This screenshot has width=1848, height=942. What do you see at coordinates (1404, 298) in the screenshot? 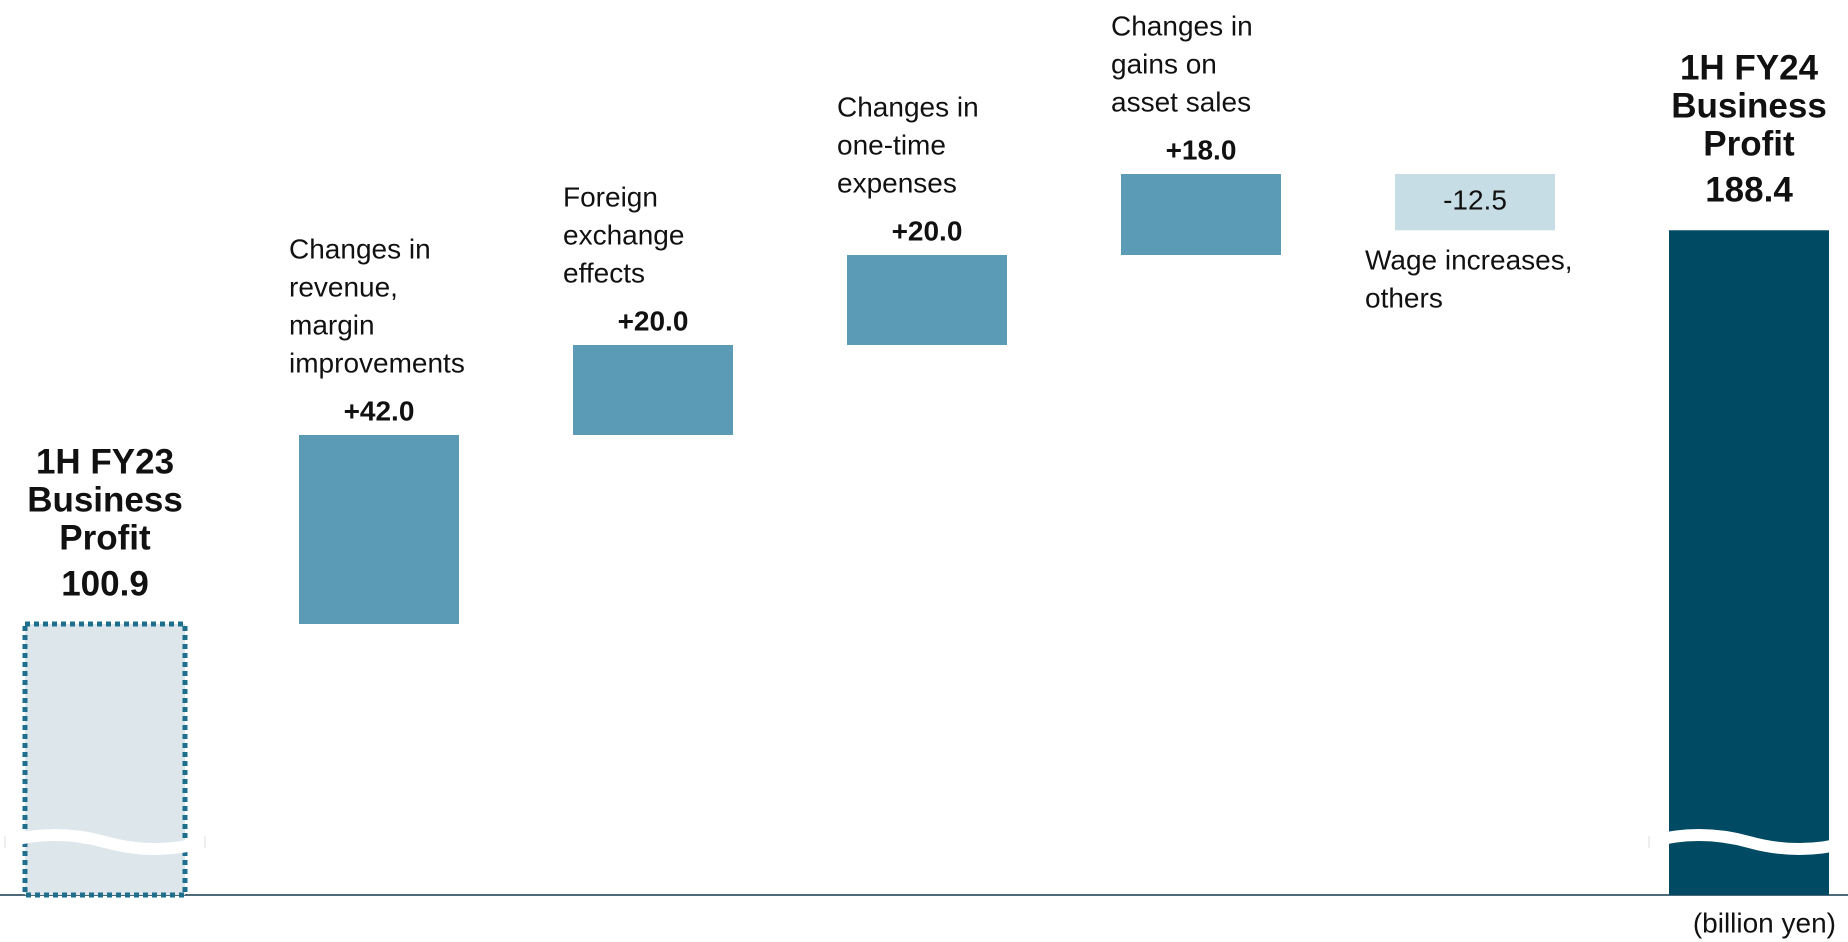
I see `category-label: others` at bounding box center [1404, 298].